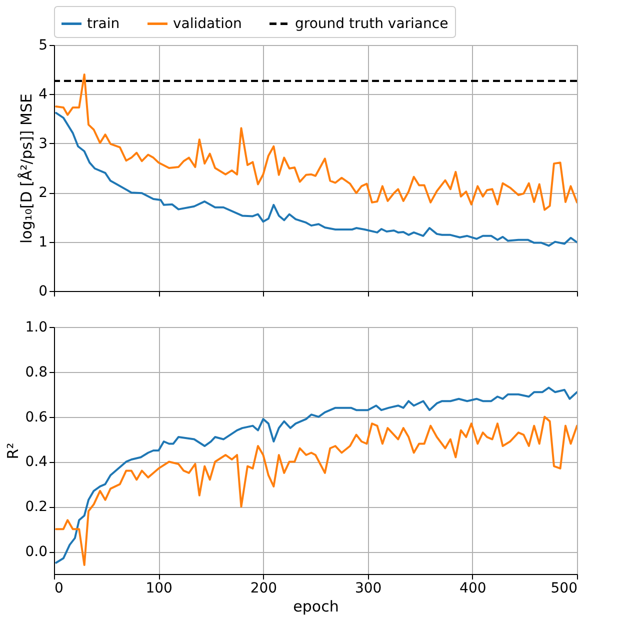 Image resolution: width=625 pixels, height=632 pixels. I want to click on y-tick-label: 0.8, so click(36, 372).